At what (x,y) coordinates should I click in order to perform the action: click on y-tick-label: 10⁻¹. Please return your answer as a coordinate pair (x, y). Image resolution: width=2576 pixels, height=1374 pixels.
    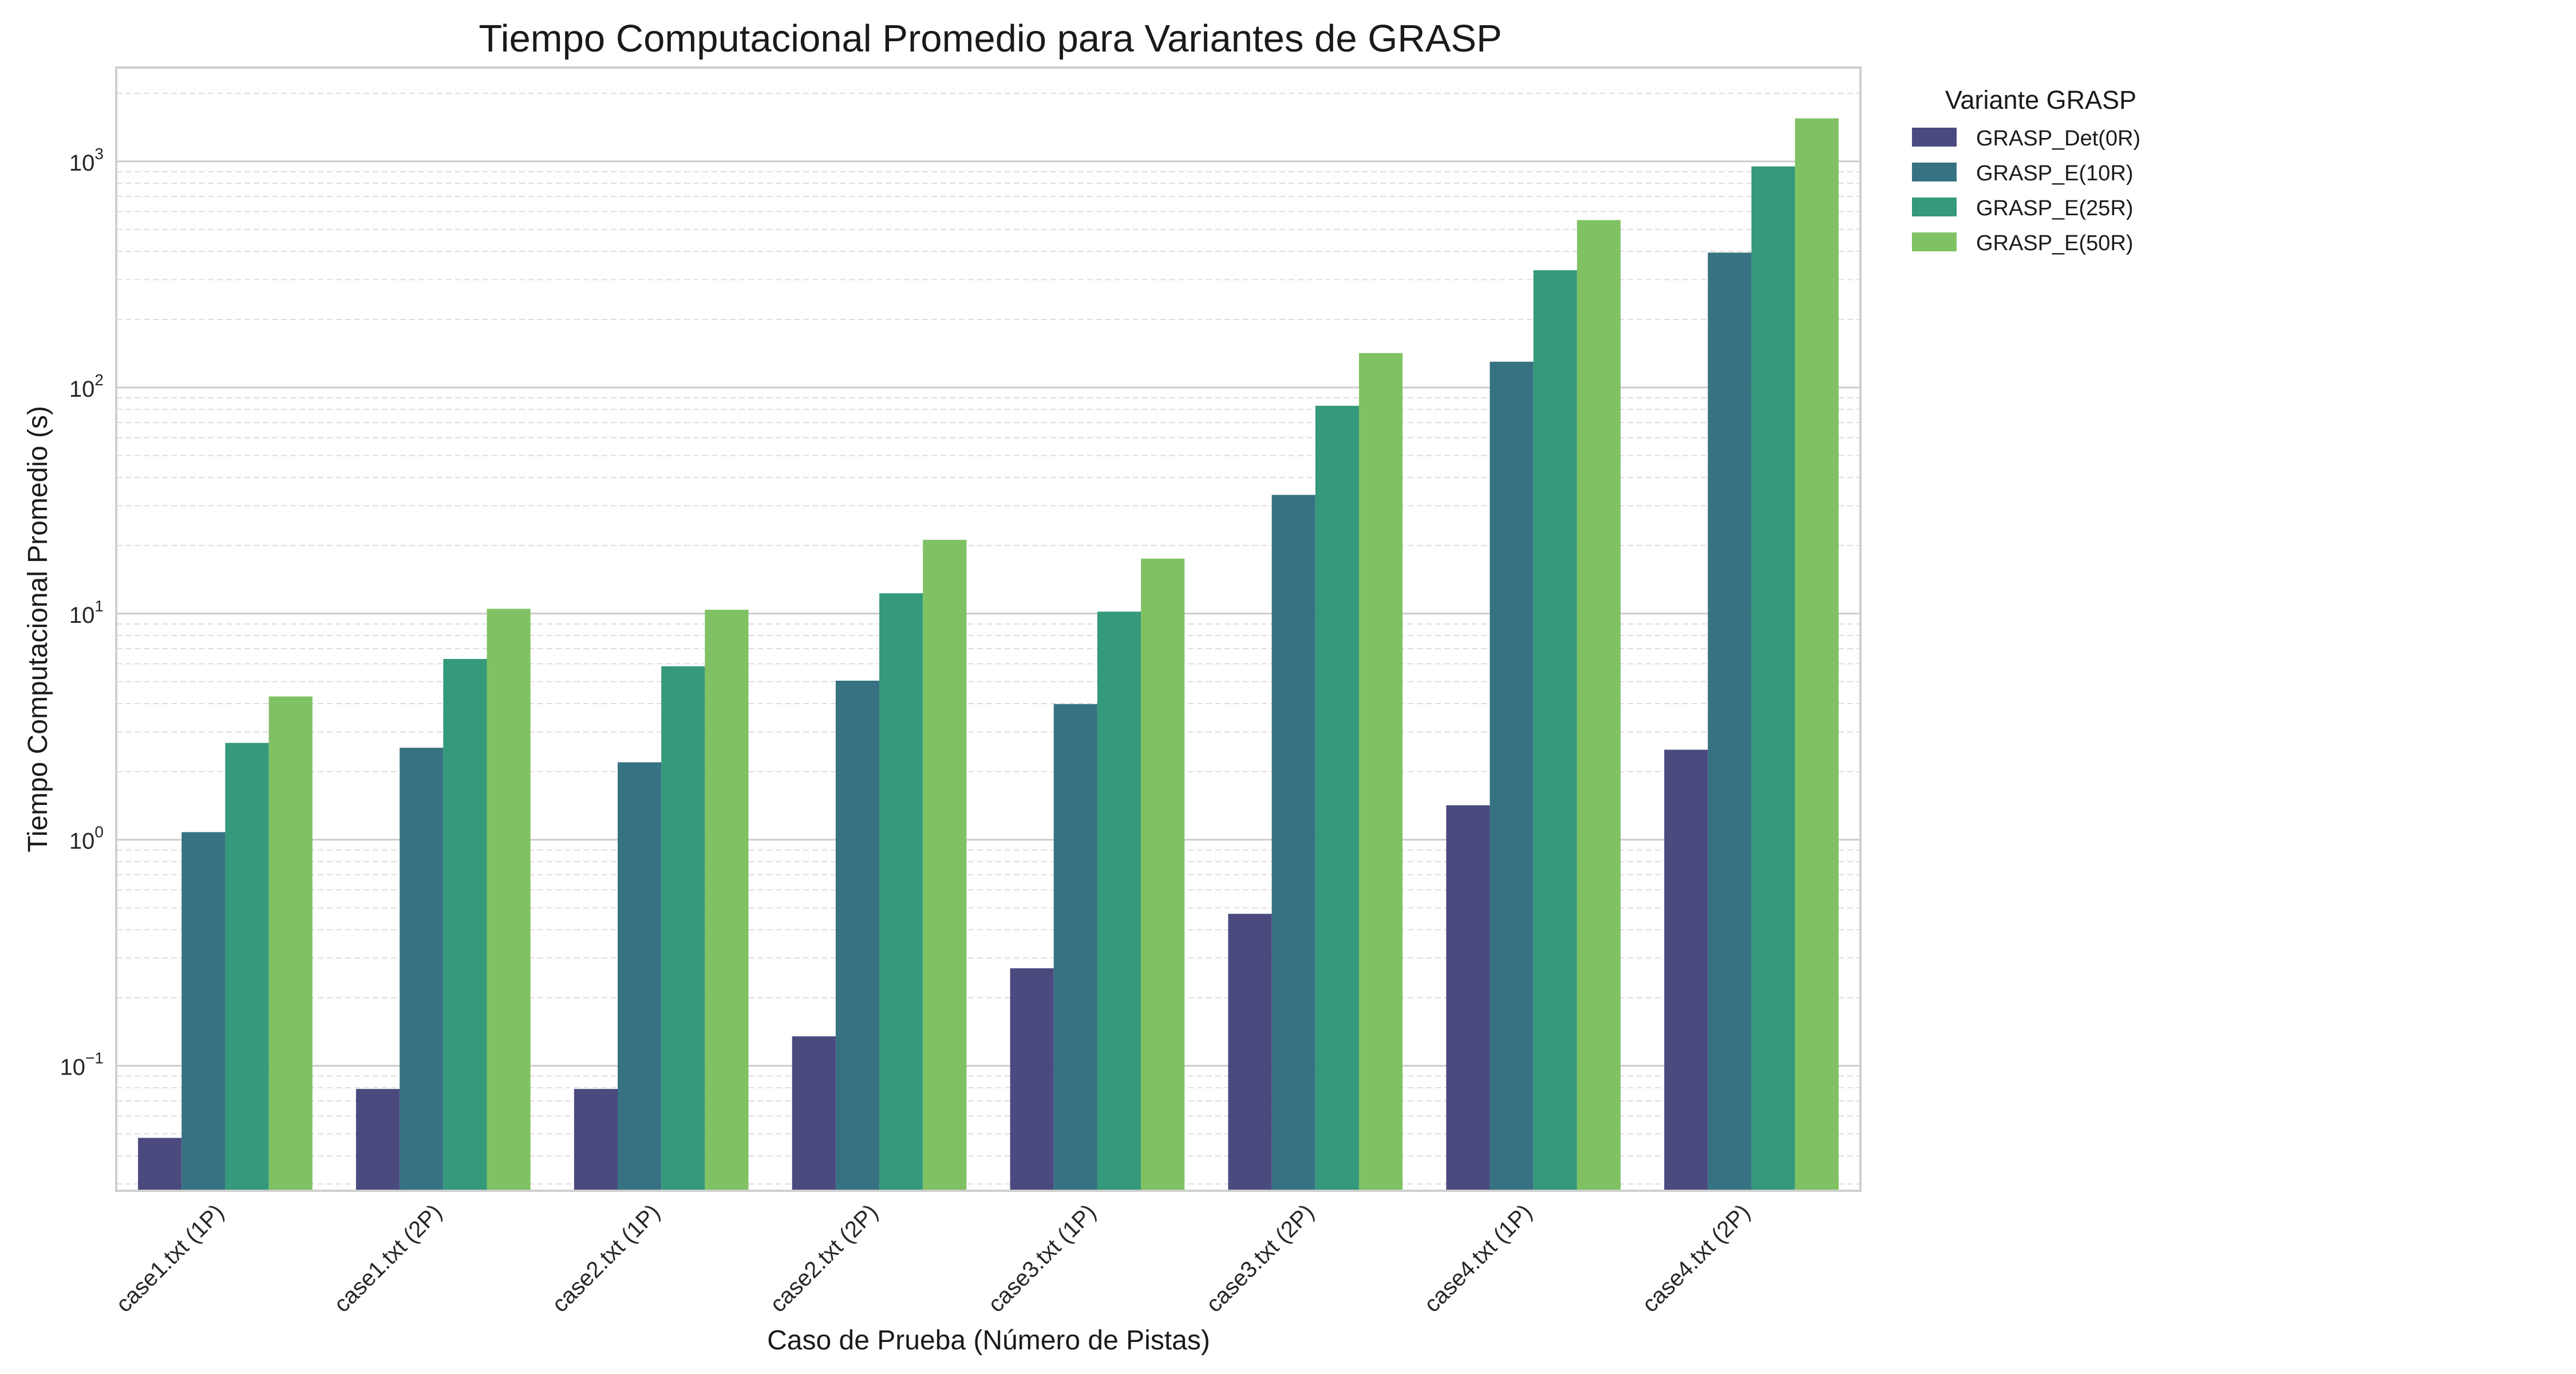
    Looking at the image, I should click on (82, 1064).